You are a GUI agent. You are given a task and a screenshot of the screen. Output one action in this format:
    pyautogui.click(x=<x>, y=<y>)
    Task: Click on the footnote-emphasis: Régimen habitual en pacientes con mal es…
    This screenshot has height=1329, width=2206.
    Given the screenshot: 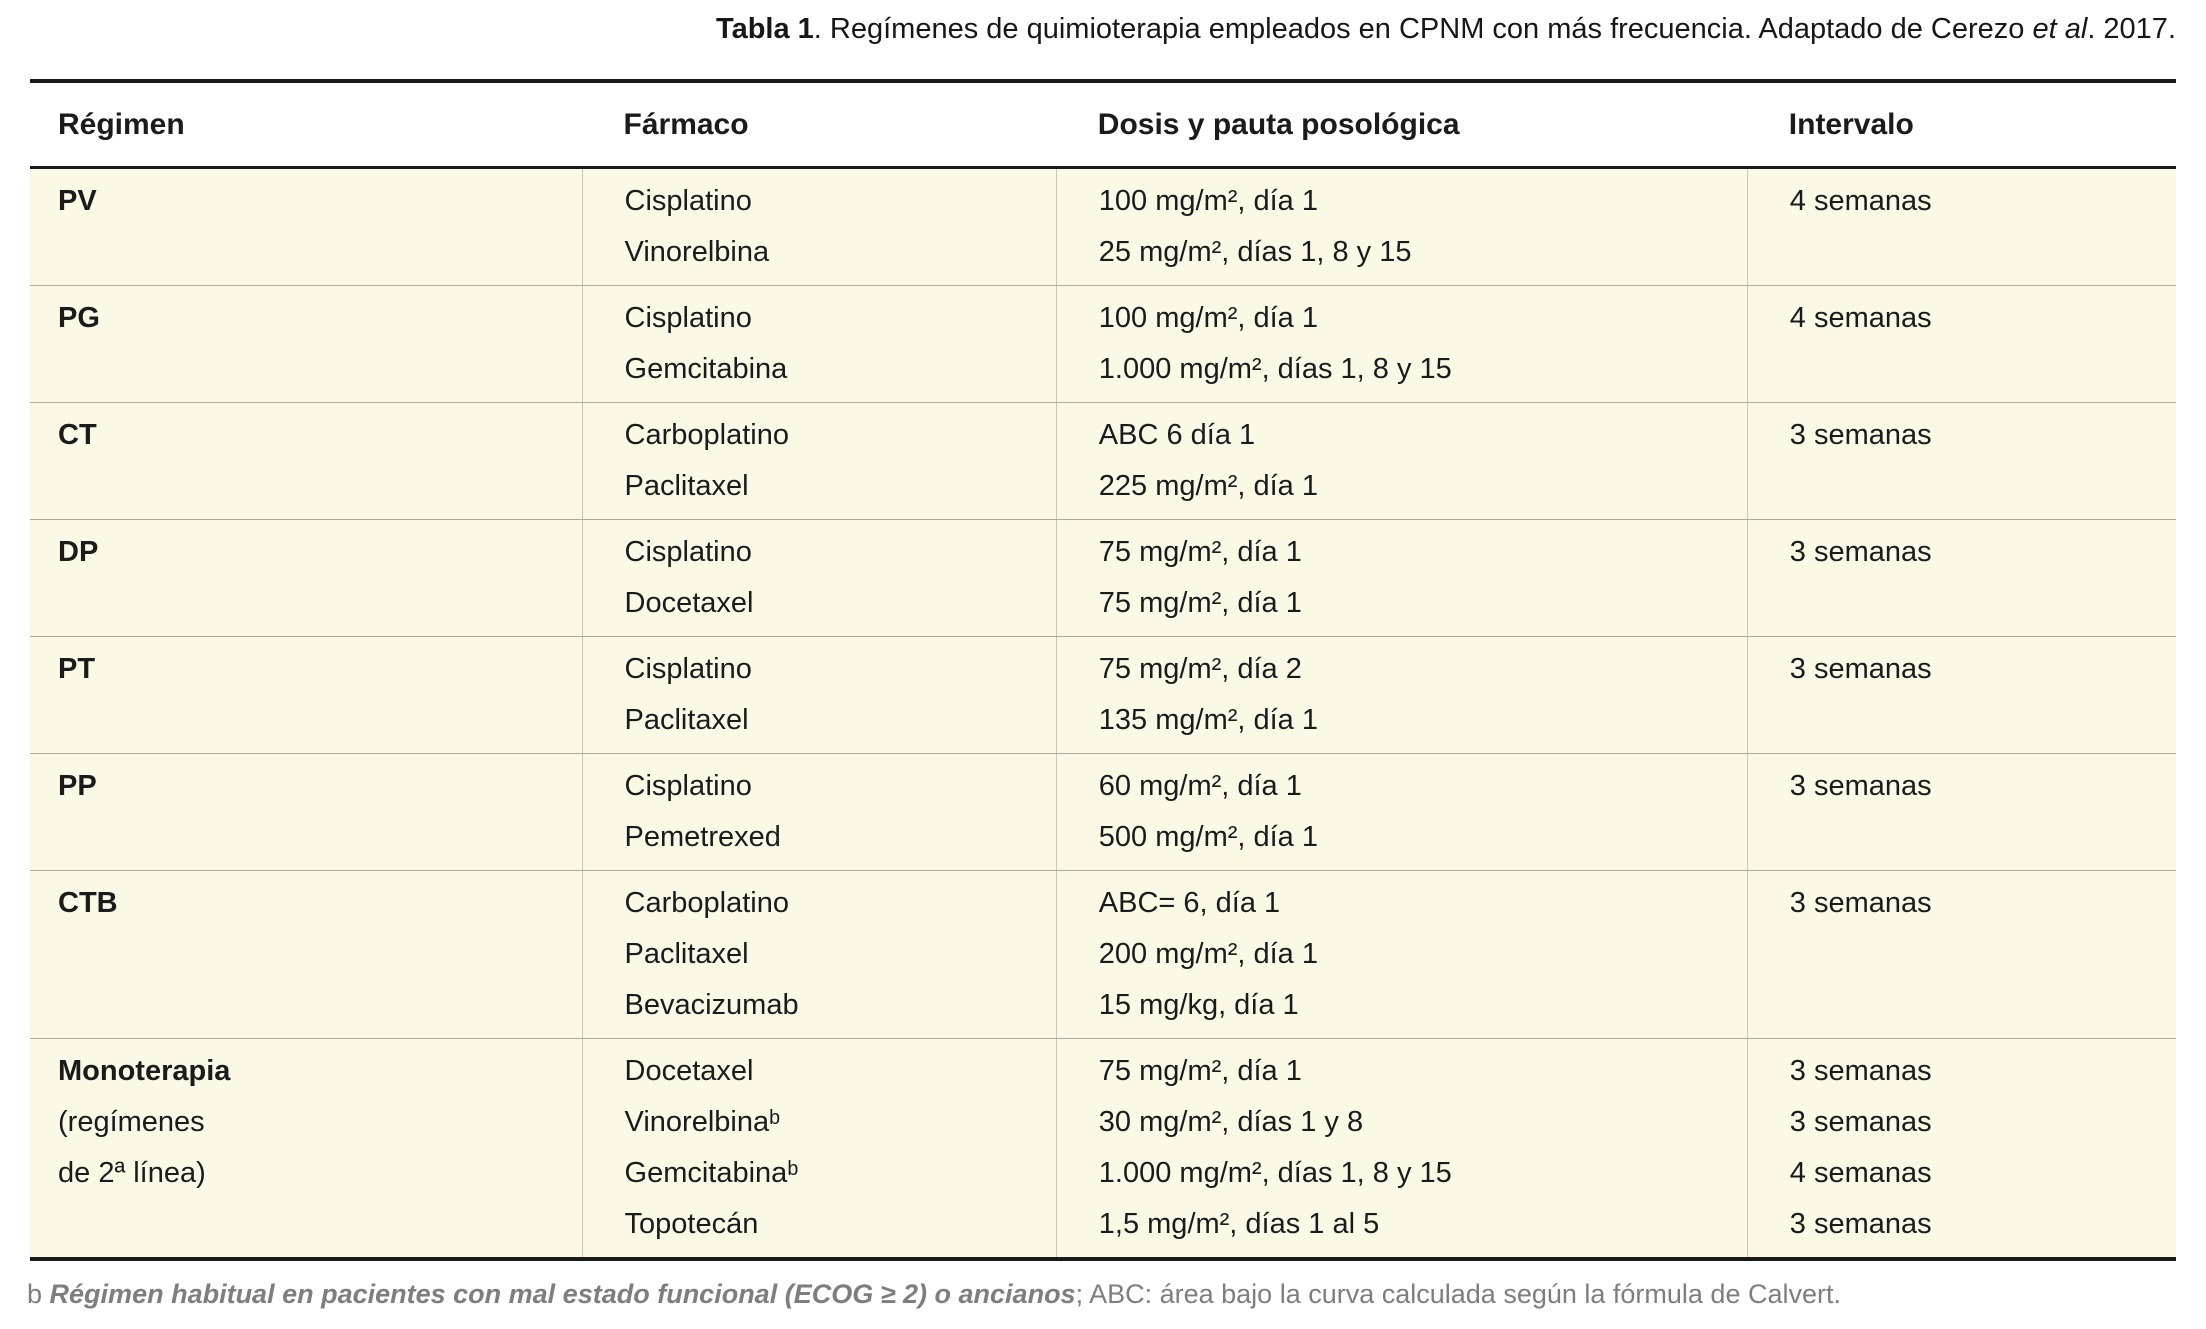 What is the action you would take?
    pyautogui.click(x=562, y=1294)
    